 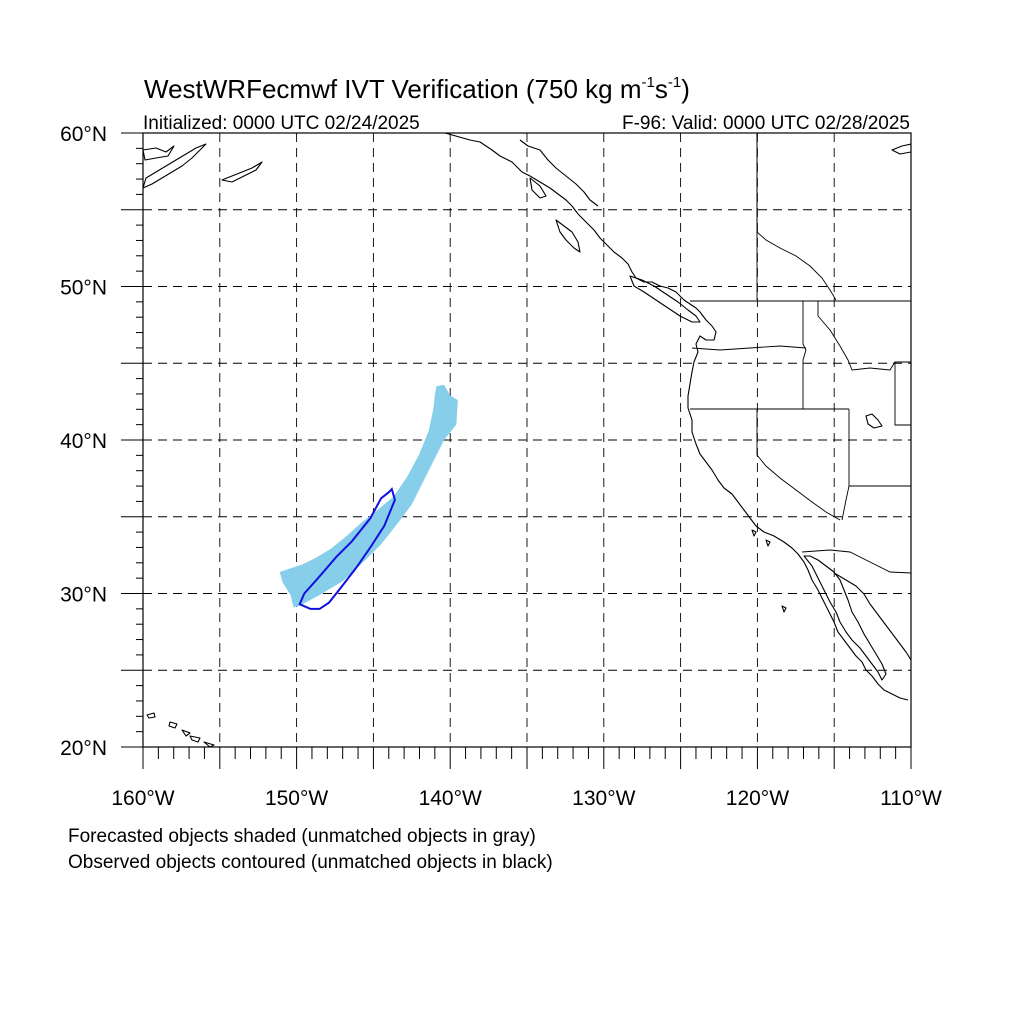 What do you see at coordinates (281, 123) in the screenshot?
I see `initialized-label: Initialized: 0000 UTC 02/24/2025` at bounding box center [281, 123].